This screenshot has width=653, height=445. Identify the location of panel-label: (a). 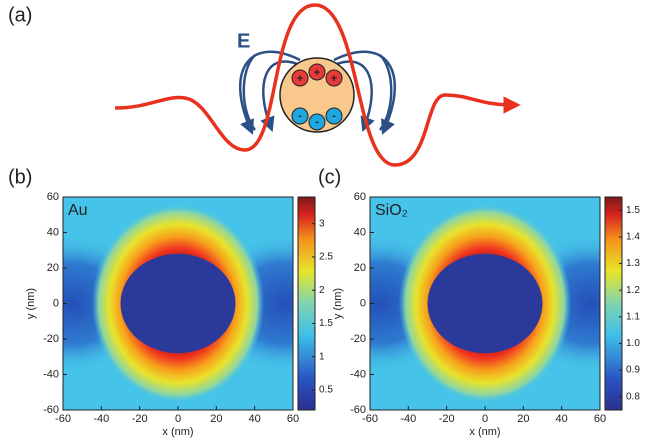
(20, 15).